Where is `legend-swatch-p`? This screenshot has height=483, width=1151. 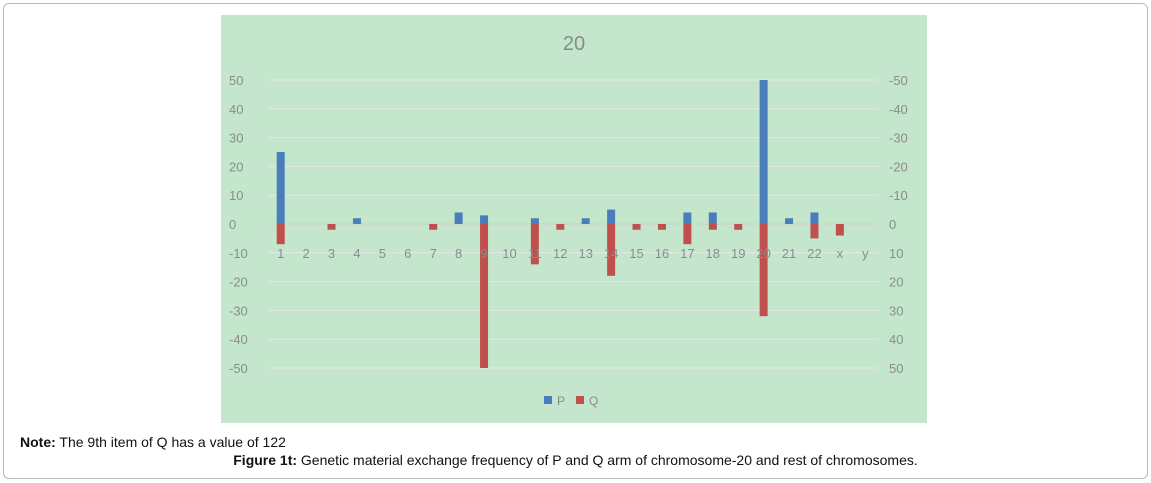
legend-swatch-p is located at coordinates (548, 400).